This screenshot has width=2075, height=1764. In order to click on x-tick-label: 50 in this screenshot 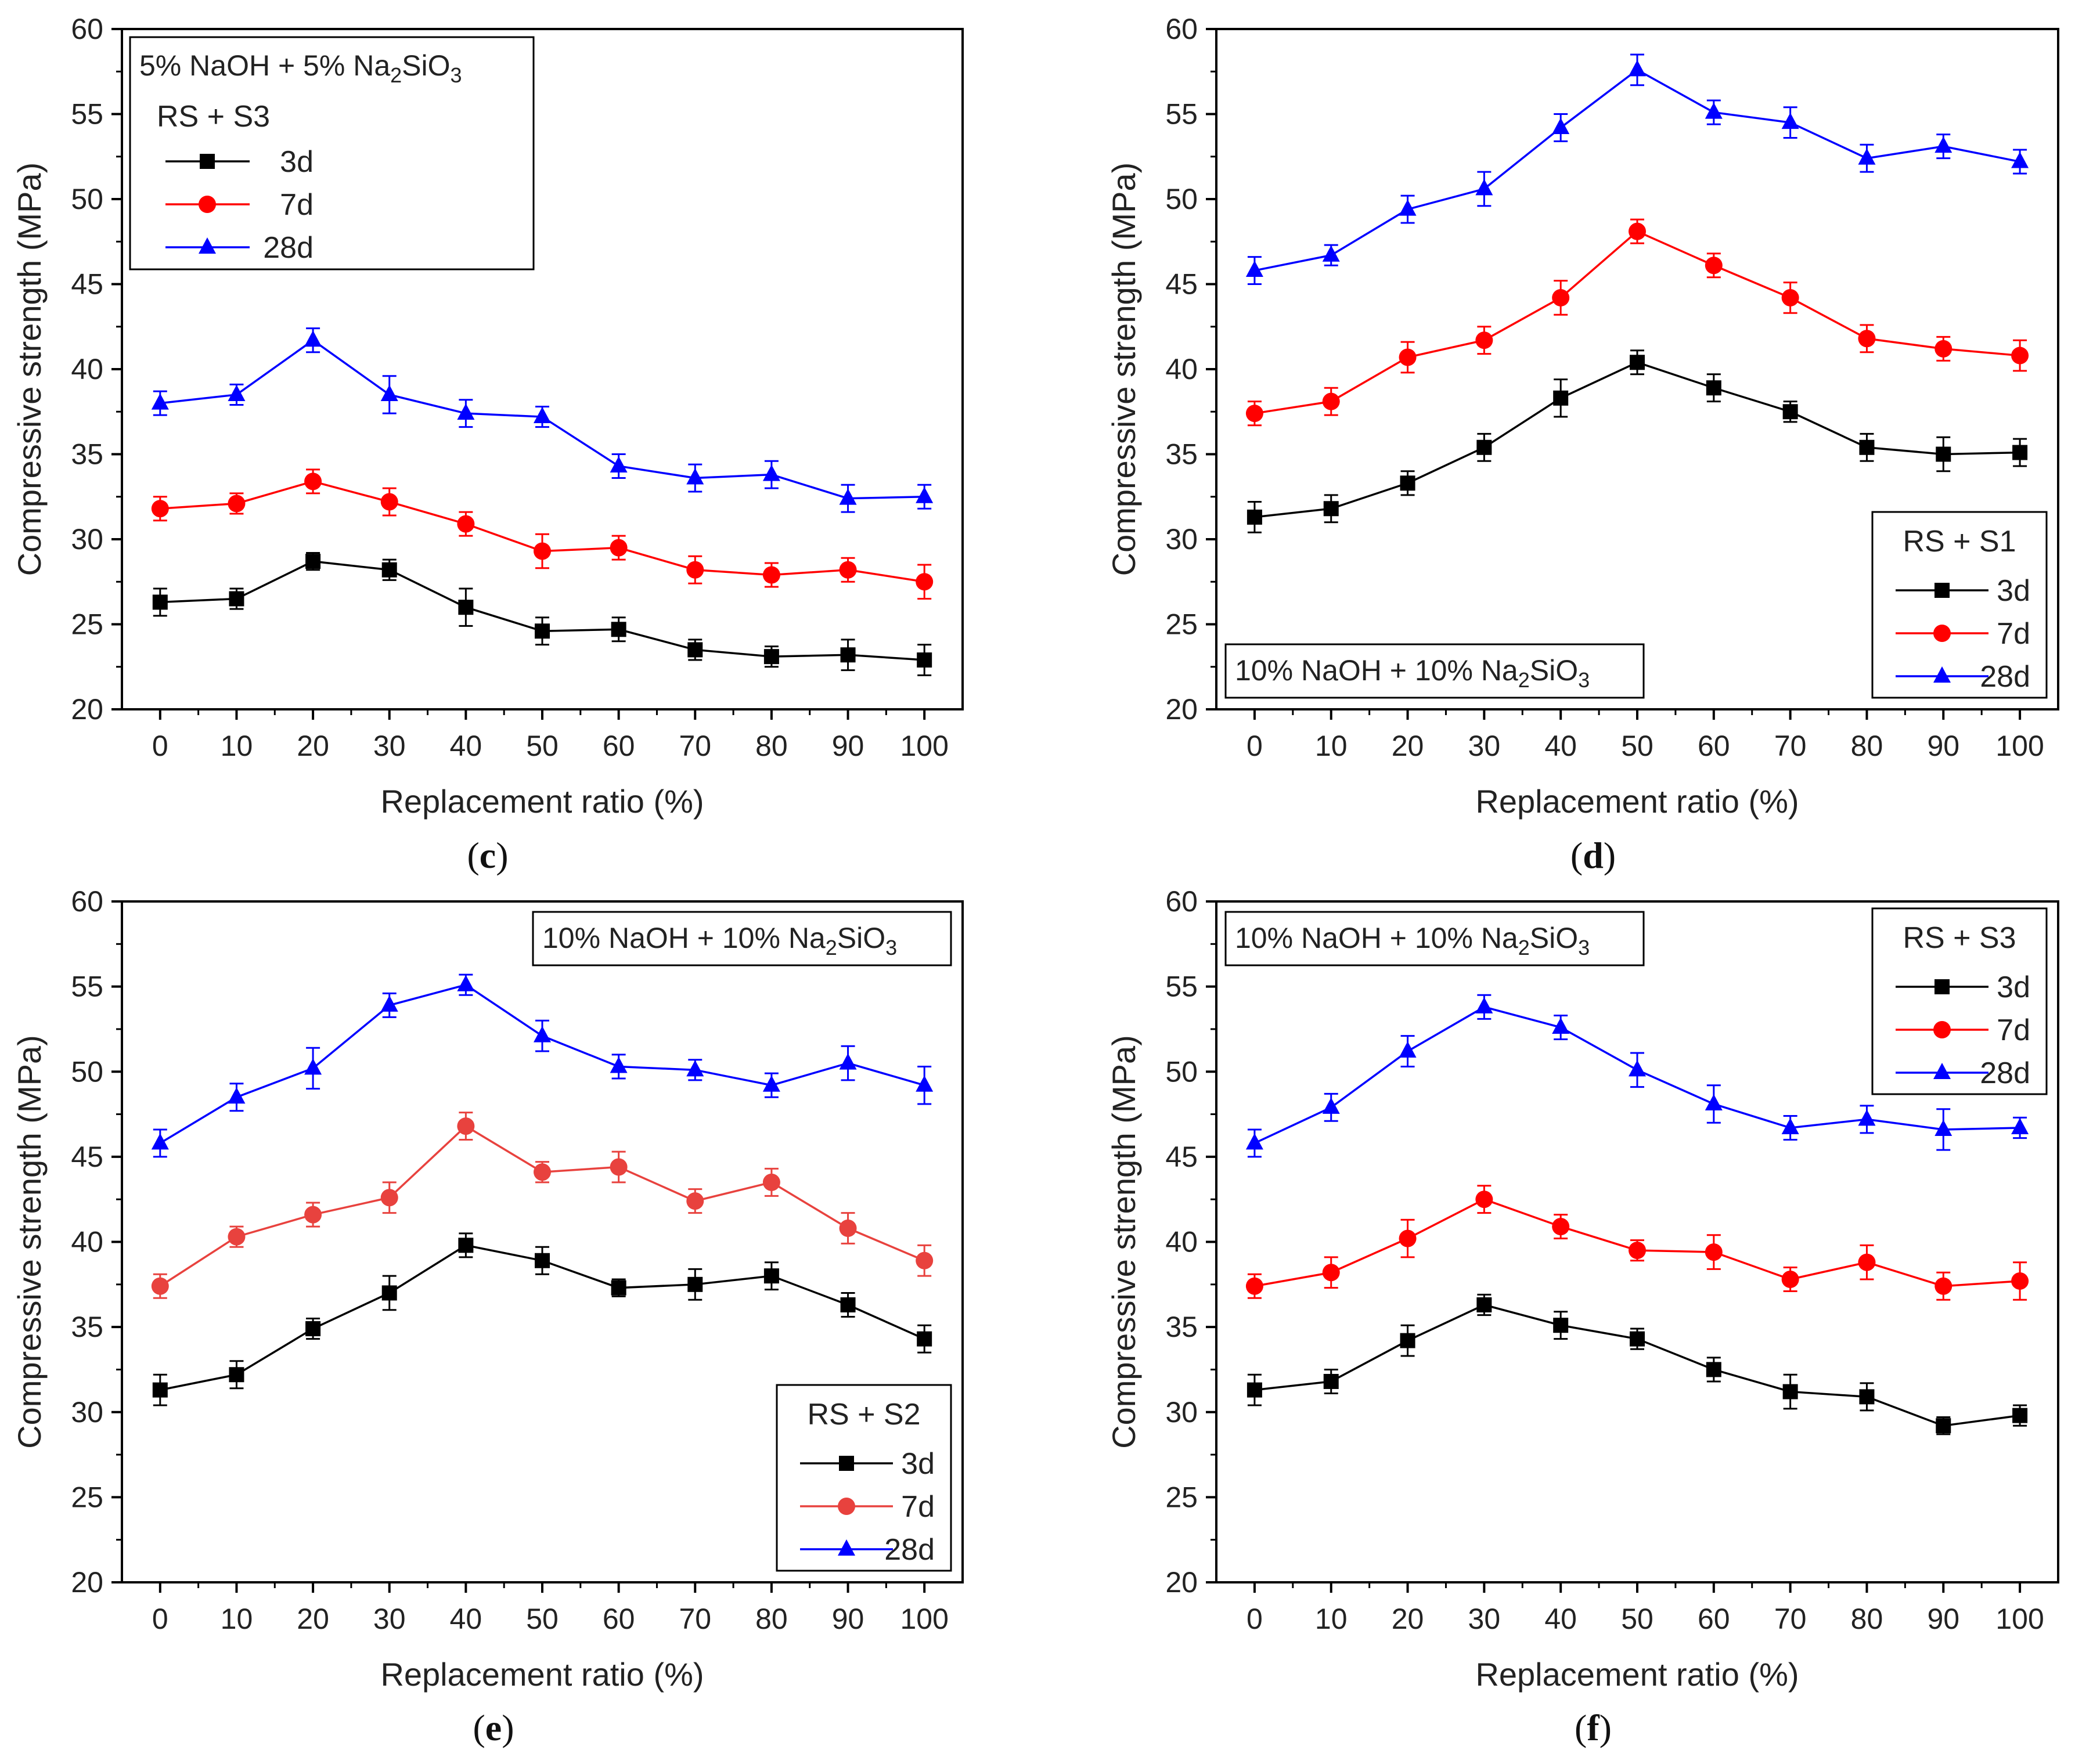, I will do `click(1637, 746)`.